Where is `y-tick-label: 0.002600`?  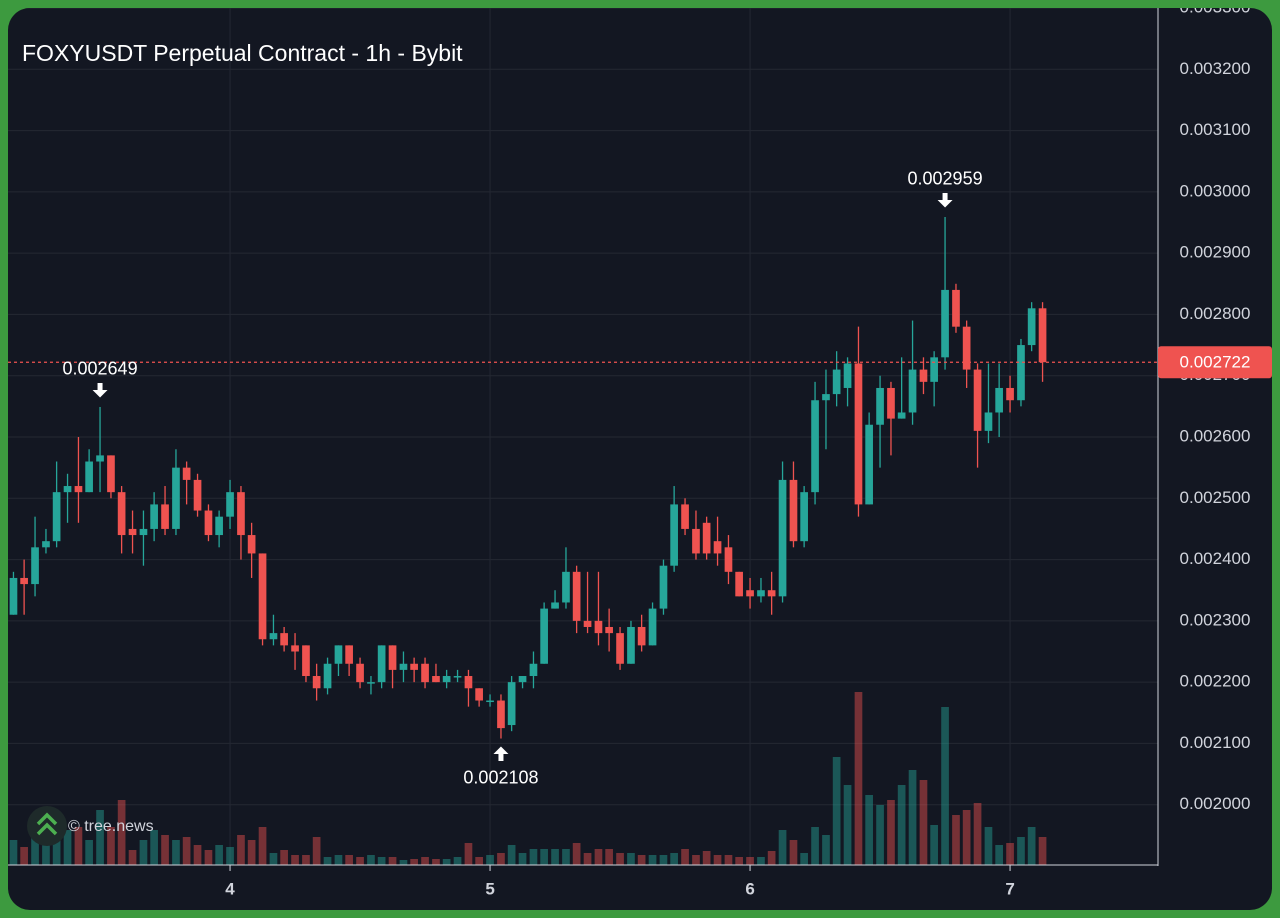 y-tick-label: 0.002600 is located at coordinates (1215, 435).